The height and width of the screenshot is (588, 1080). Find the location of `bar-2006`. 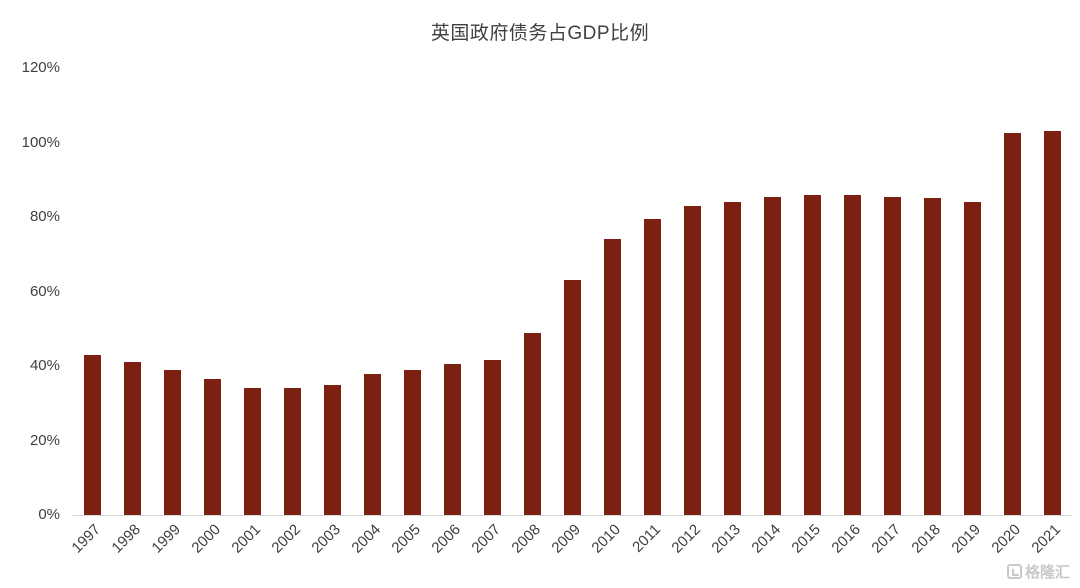

bar-2006 is located at coordinates (452, 439).